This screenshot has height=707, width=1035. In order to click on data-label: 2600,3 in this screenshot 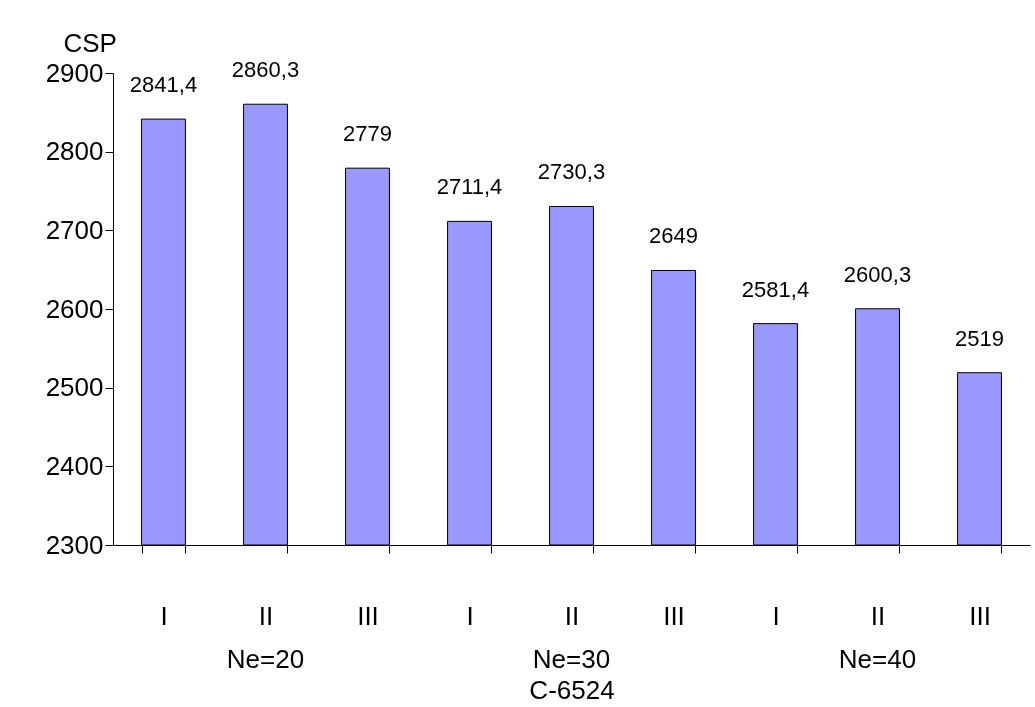, I will do `click(877, 274)`.